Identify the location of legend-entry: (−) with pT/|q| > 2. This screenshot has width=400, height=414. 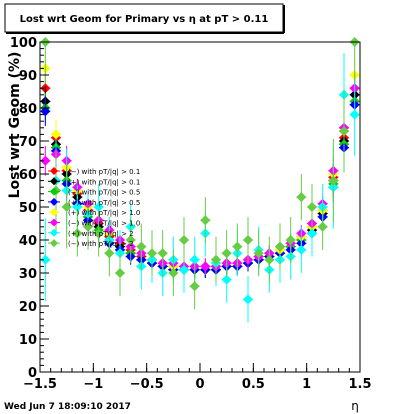
(91, 243).